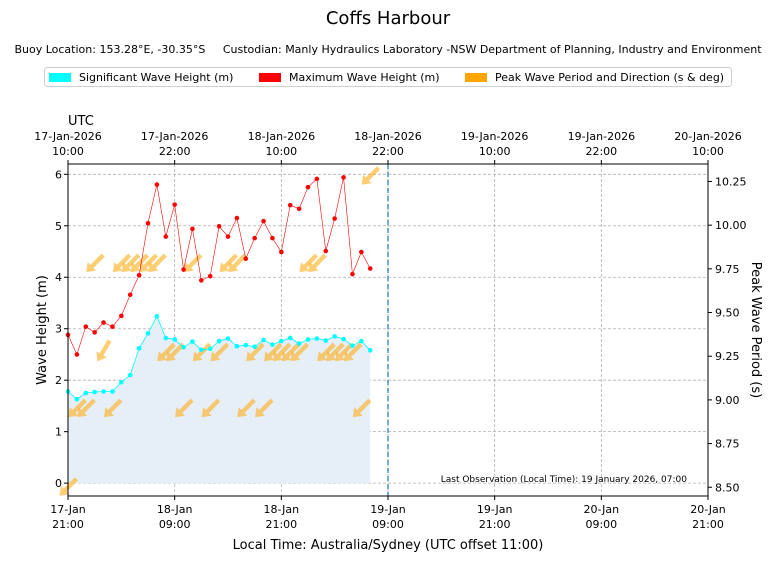 The height and width of the screenshot is (562, 776). Describe the element at coordinates (58, 277) in the screenshot. I see `y-tick-label: 4` at that location.